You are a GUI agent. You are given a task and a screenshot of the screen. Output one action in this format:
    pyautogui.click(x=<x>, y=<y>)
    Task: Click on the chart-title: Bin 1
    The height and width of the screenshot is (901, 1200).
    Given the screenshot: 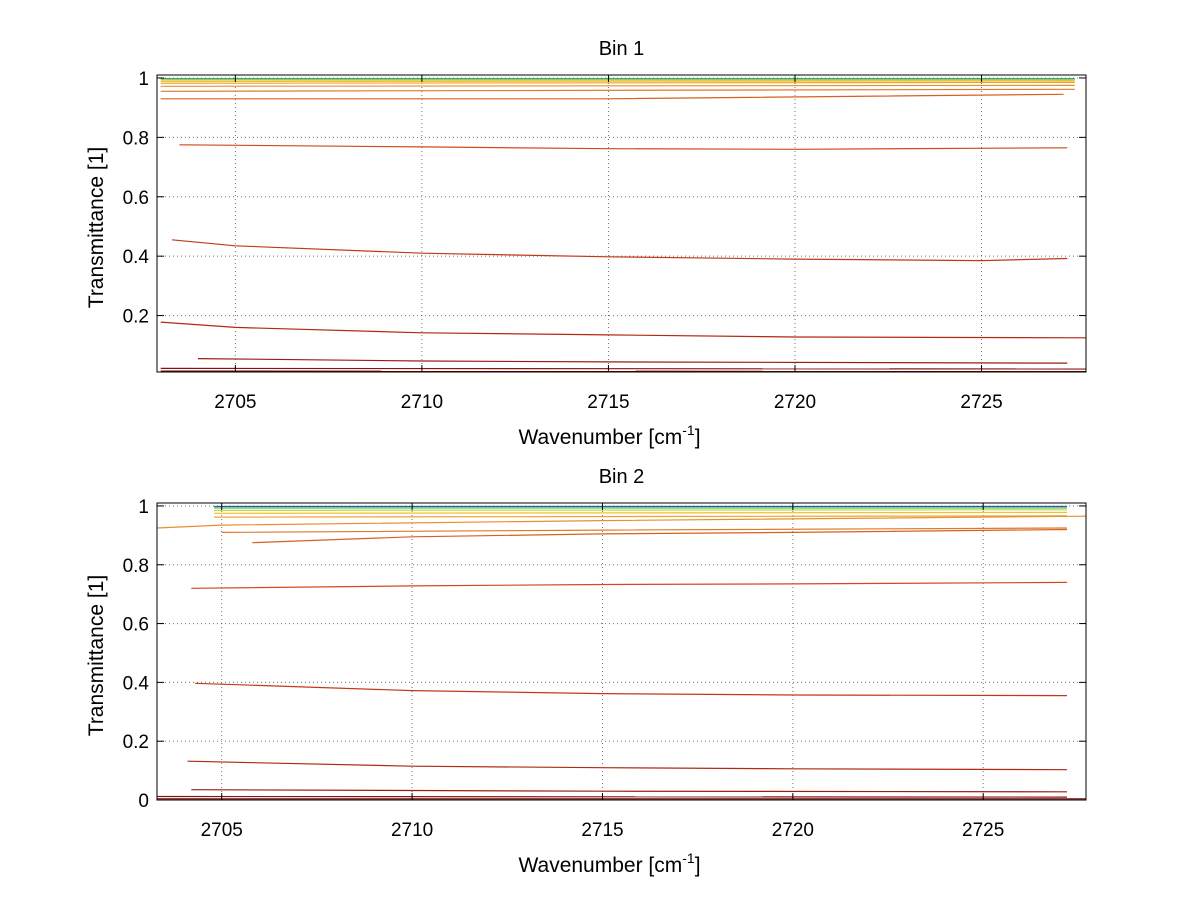 What is the action you would take?
    pyautogui.click(x=622, y=49)
    